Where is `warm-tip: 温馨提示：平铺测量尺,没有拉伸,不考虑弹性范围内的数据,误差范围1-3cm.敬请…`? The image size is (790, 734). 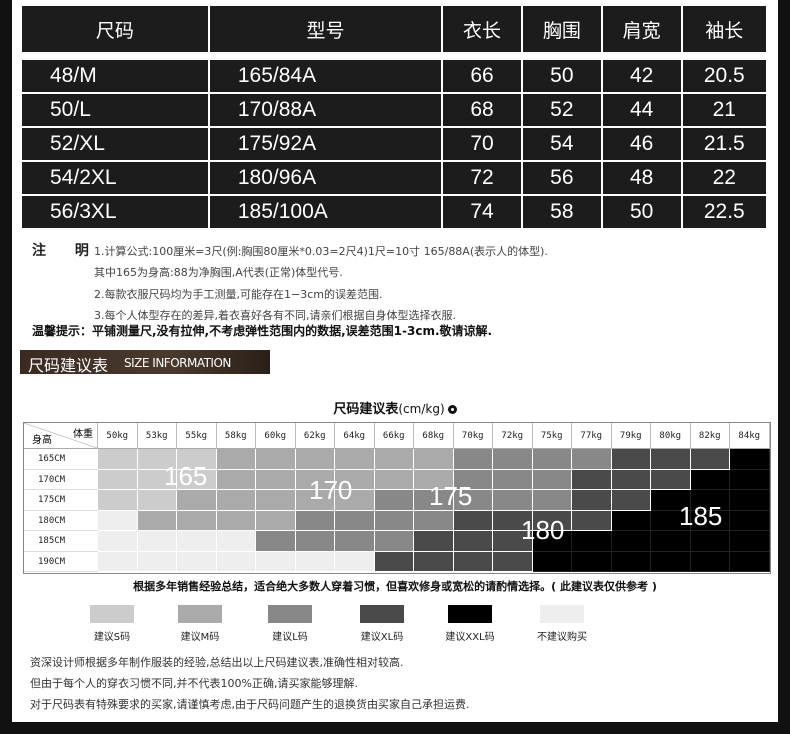 warm-tip: 温馨提示：平铺测量尺,没有拉伸,不考虑弹性范围内的数据,误差范围1-3cm.敬请… is located at coordinates (262, 331).